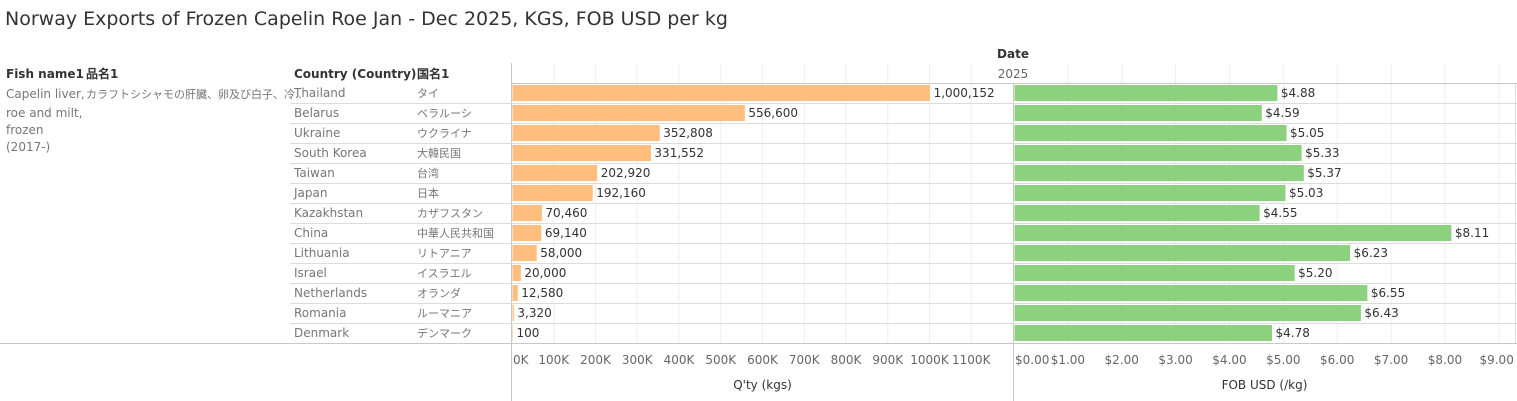 The image size is (1517, 401). I want to click on fob-value-label: $5.03, so click(1306, 193).